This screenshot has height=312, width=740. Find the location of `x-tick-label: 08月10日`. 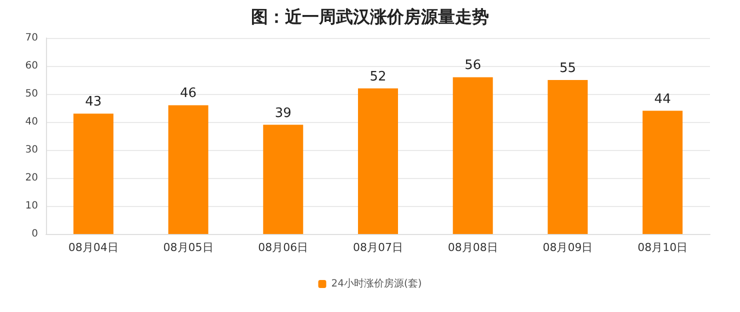

x-tick-label: 08月10日 is located at coordinates (663, 247).